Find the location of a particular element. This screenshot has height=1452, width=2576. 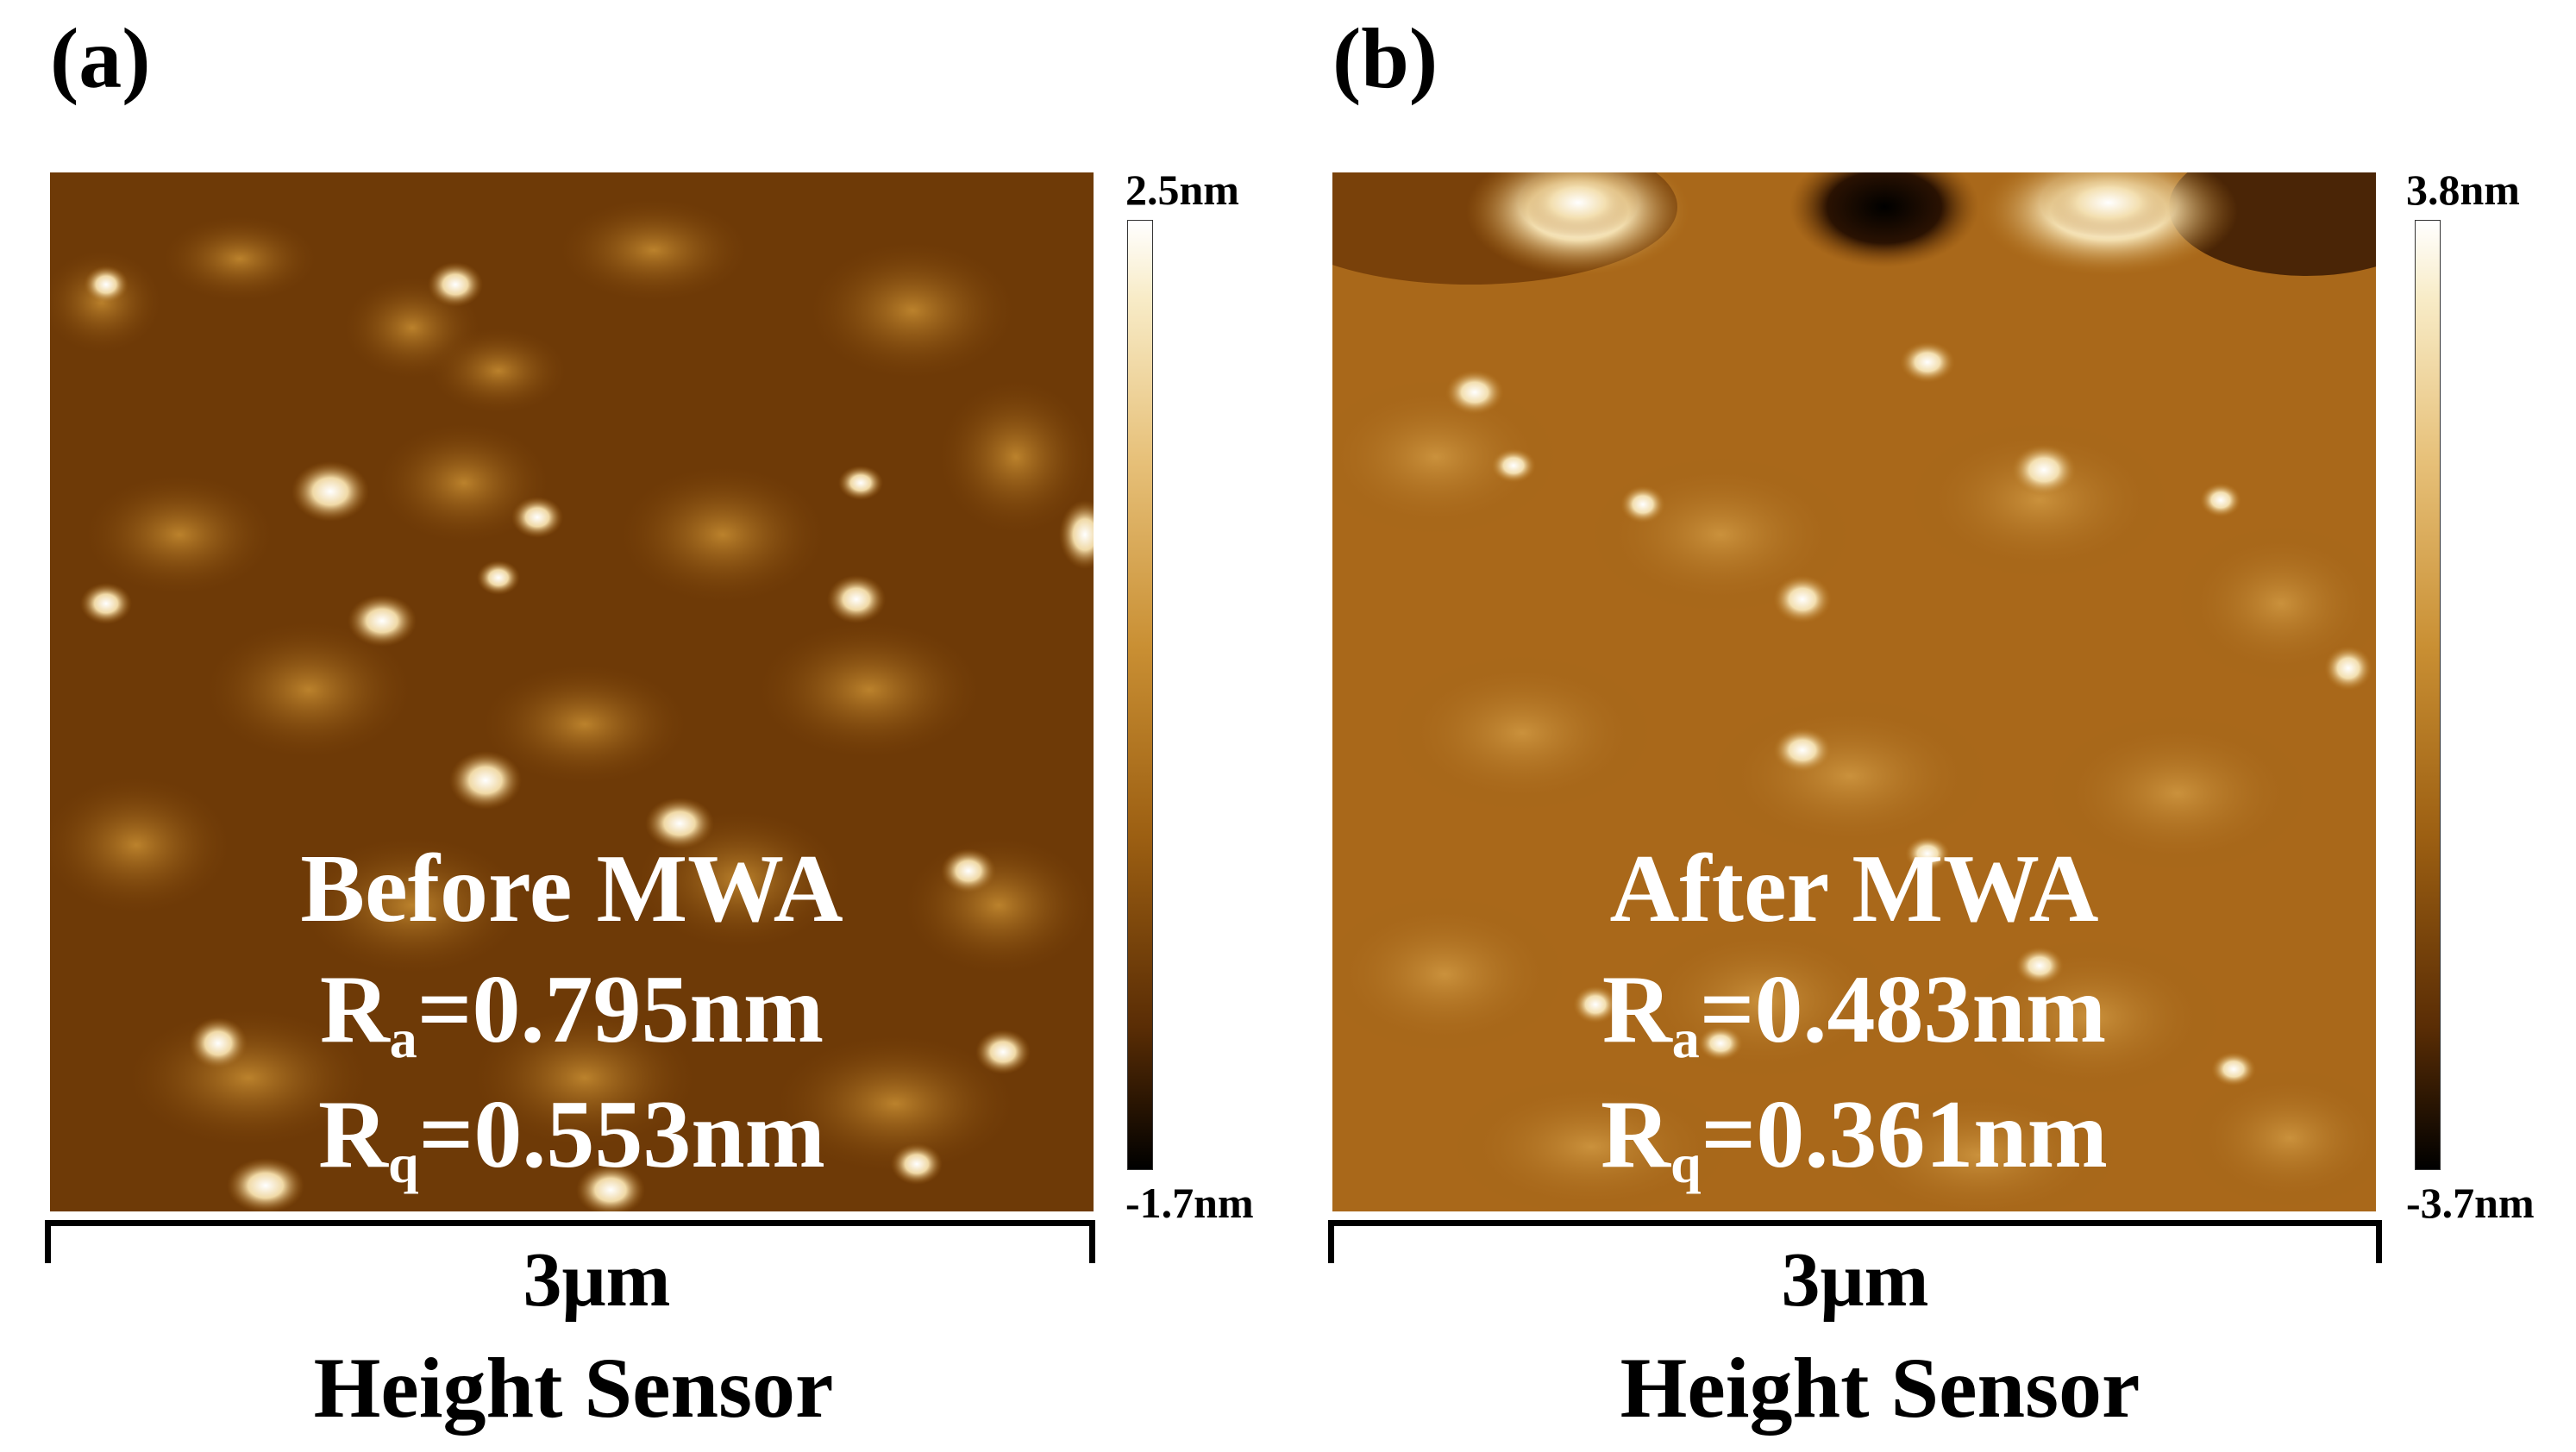

panel-a-colorbar is located at coordinates (1140, 695).